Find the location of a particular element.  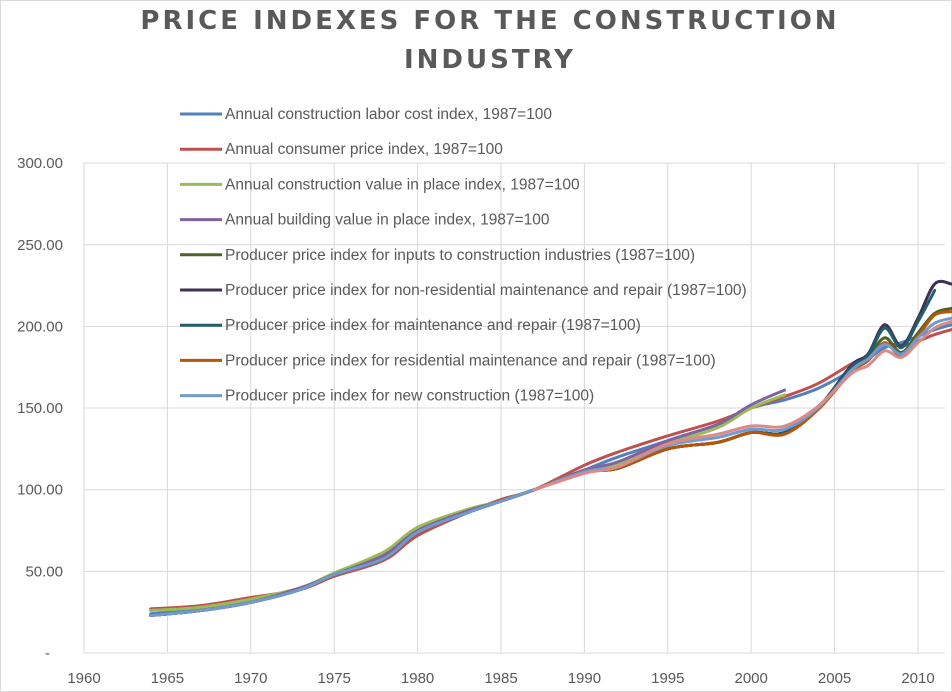

x-tick-label: 1980 is located at coordinates (417, 678).